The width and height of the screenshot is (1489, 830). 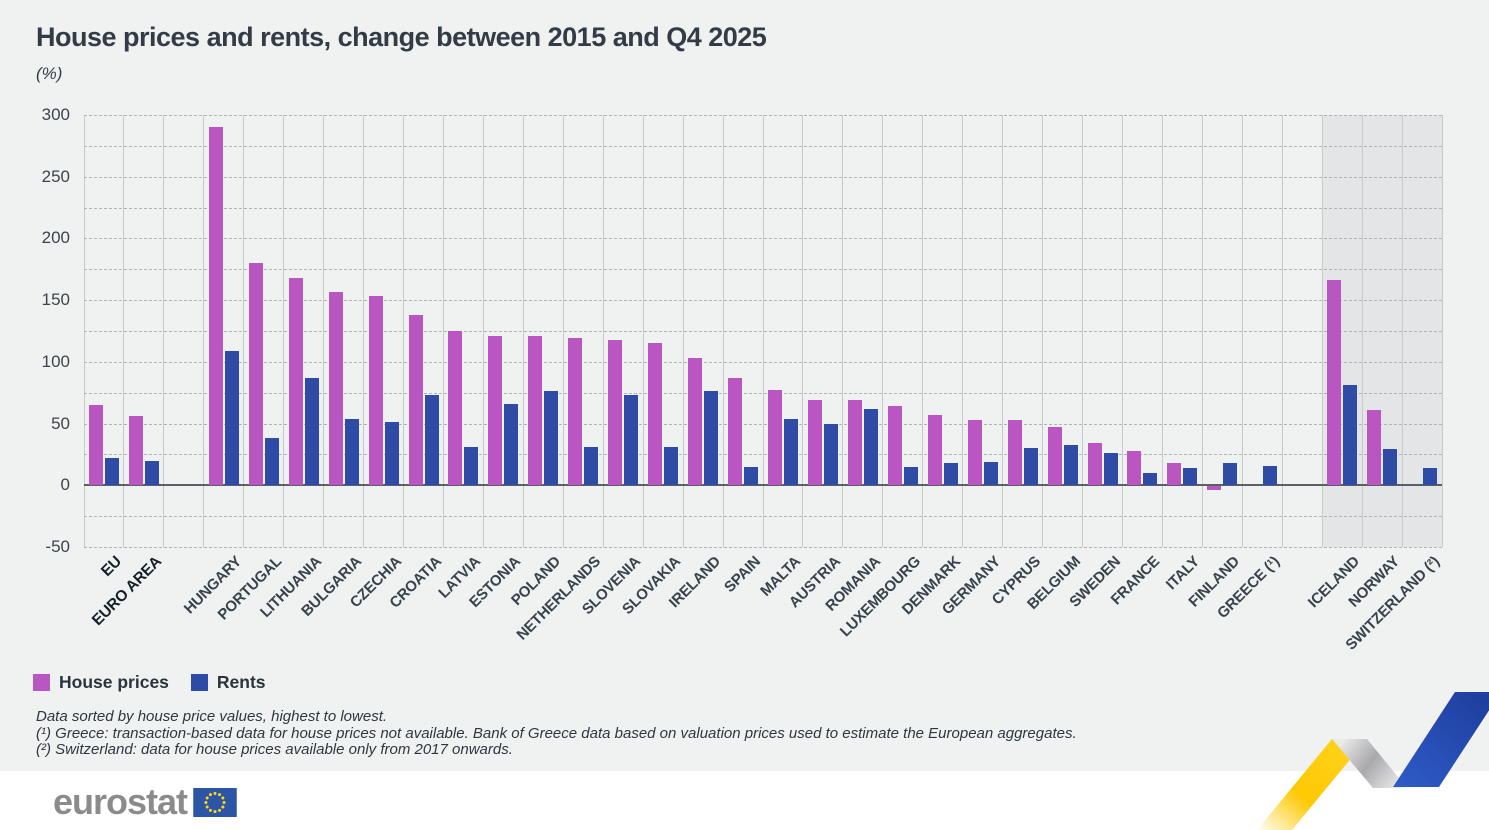 I want to click on ribbon-gray-fold, so click(x=1369, y=763).